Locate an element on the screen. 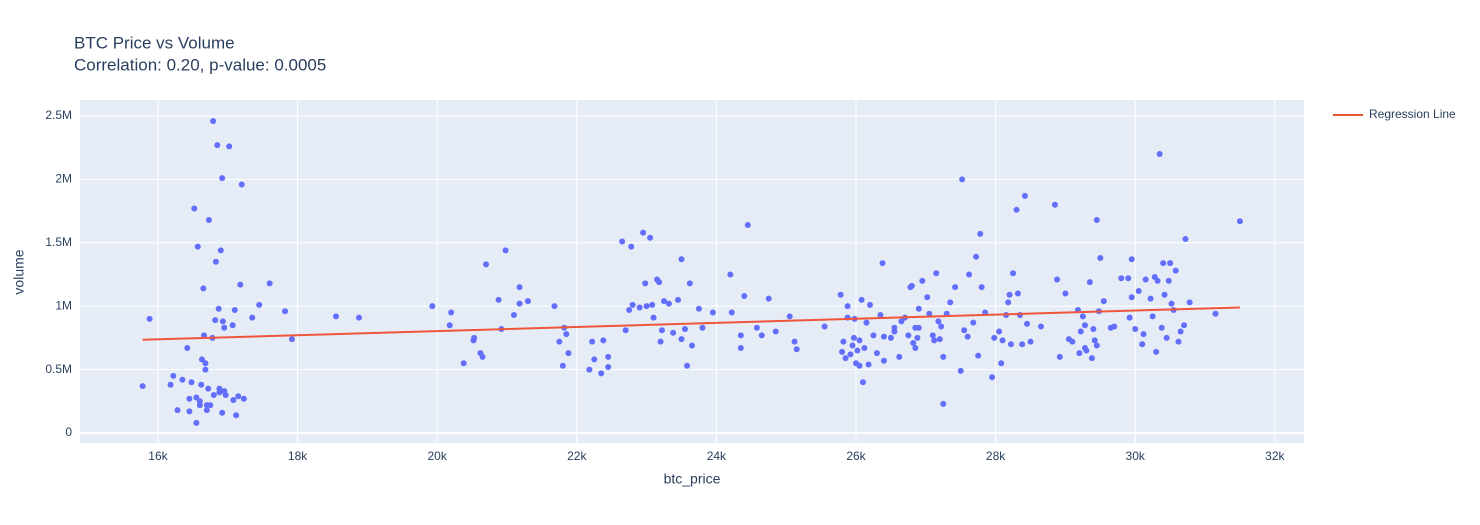 The image size is (1480, 525). x-tick-label: 16k is located at coordinates (158, 456).